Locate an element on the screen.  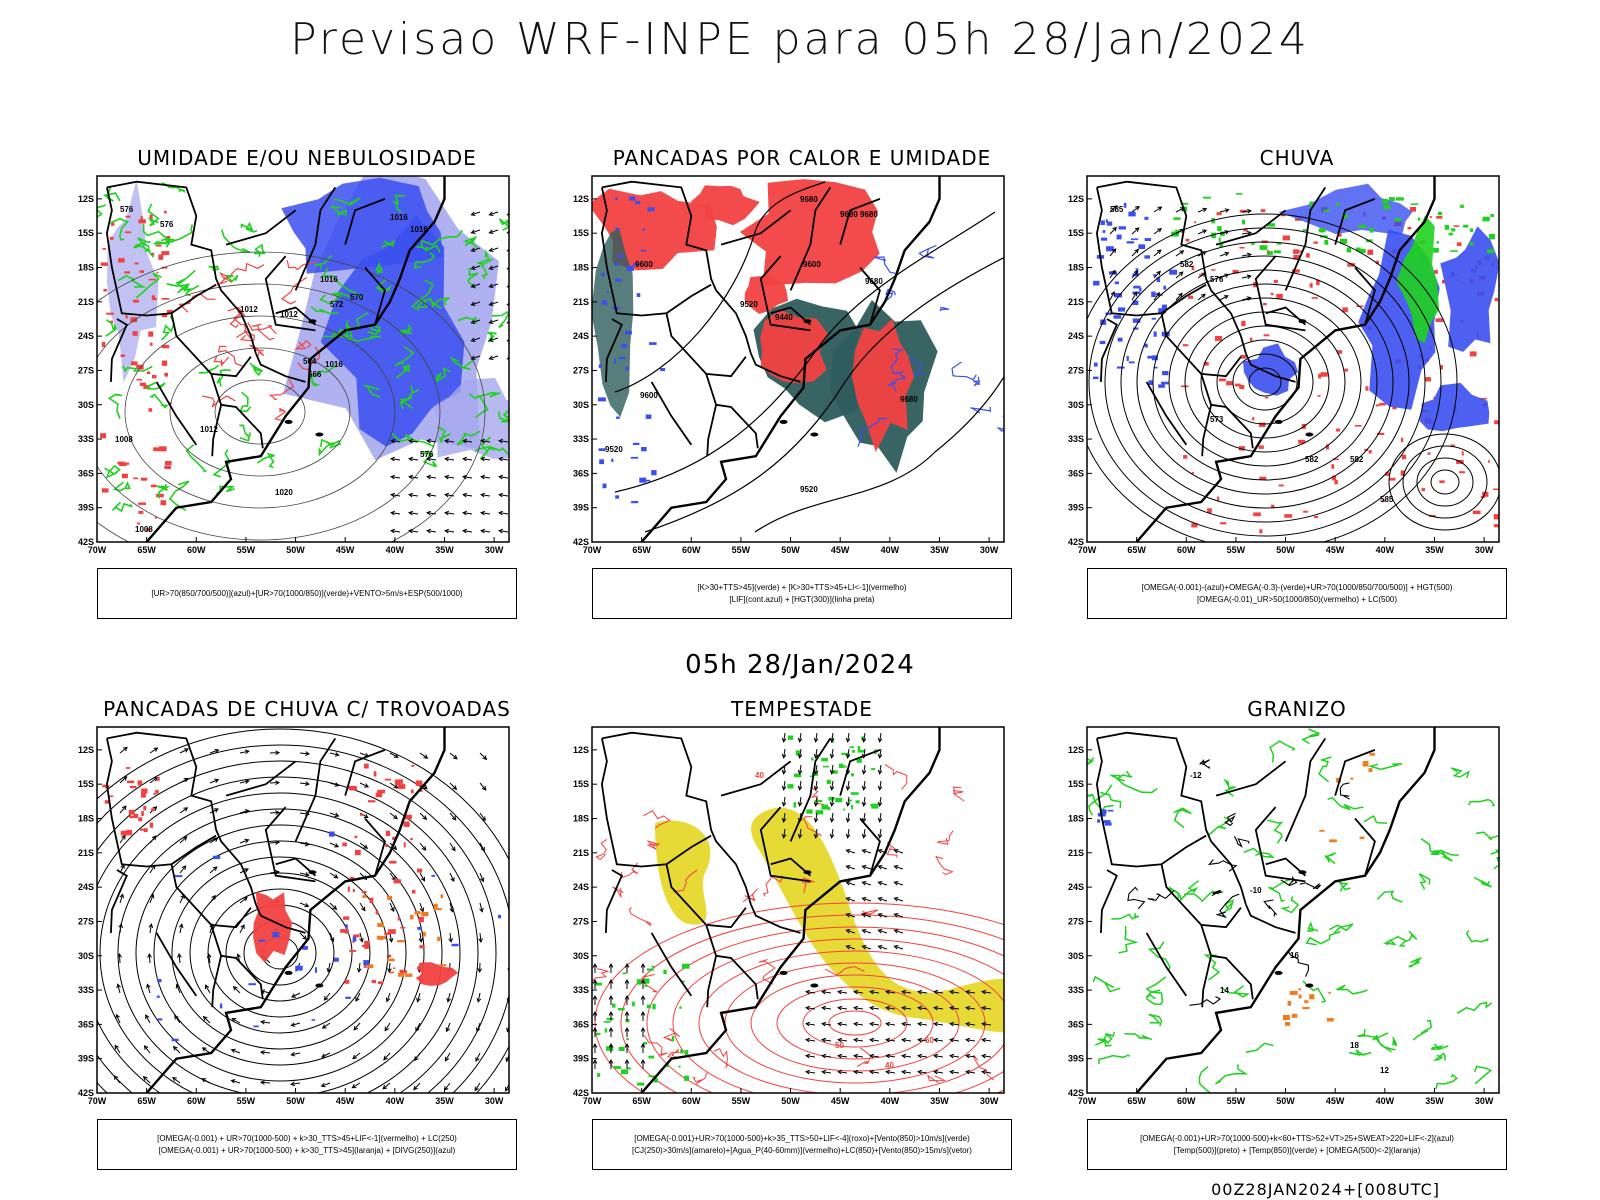
lat-tick-label: 27S is located at coordinates (1076, 921).